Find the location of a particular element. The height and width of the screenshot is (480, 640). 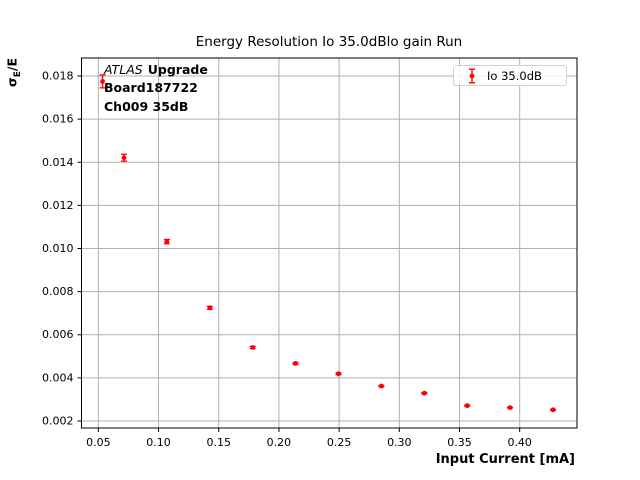

plot-annotation: ATLAS Upgrade Board187722 Ch009 35dB is located at coordinates (156, 88).